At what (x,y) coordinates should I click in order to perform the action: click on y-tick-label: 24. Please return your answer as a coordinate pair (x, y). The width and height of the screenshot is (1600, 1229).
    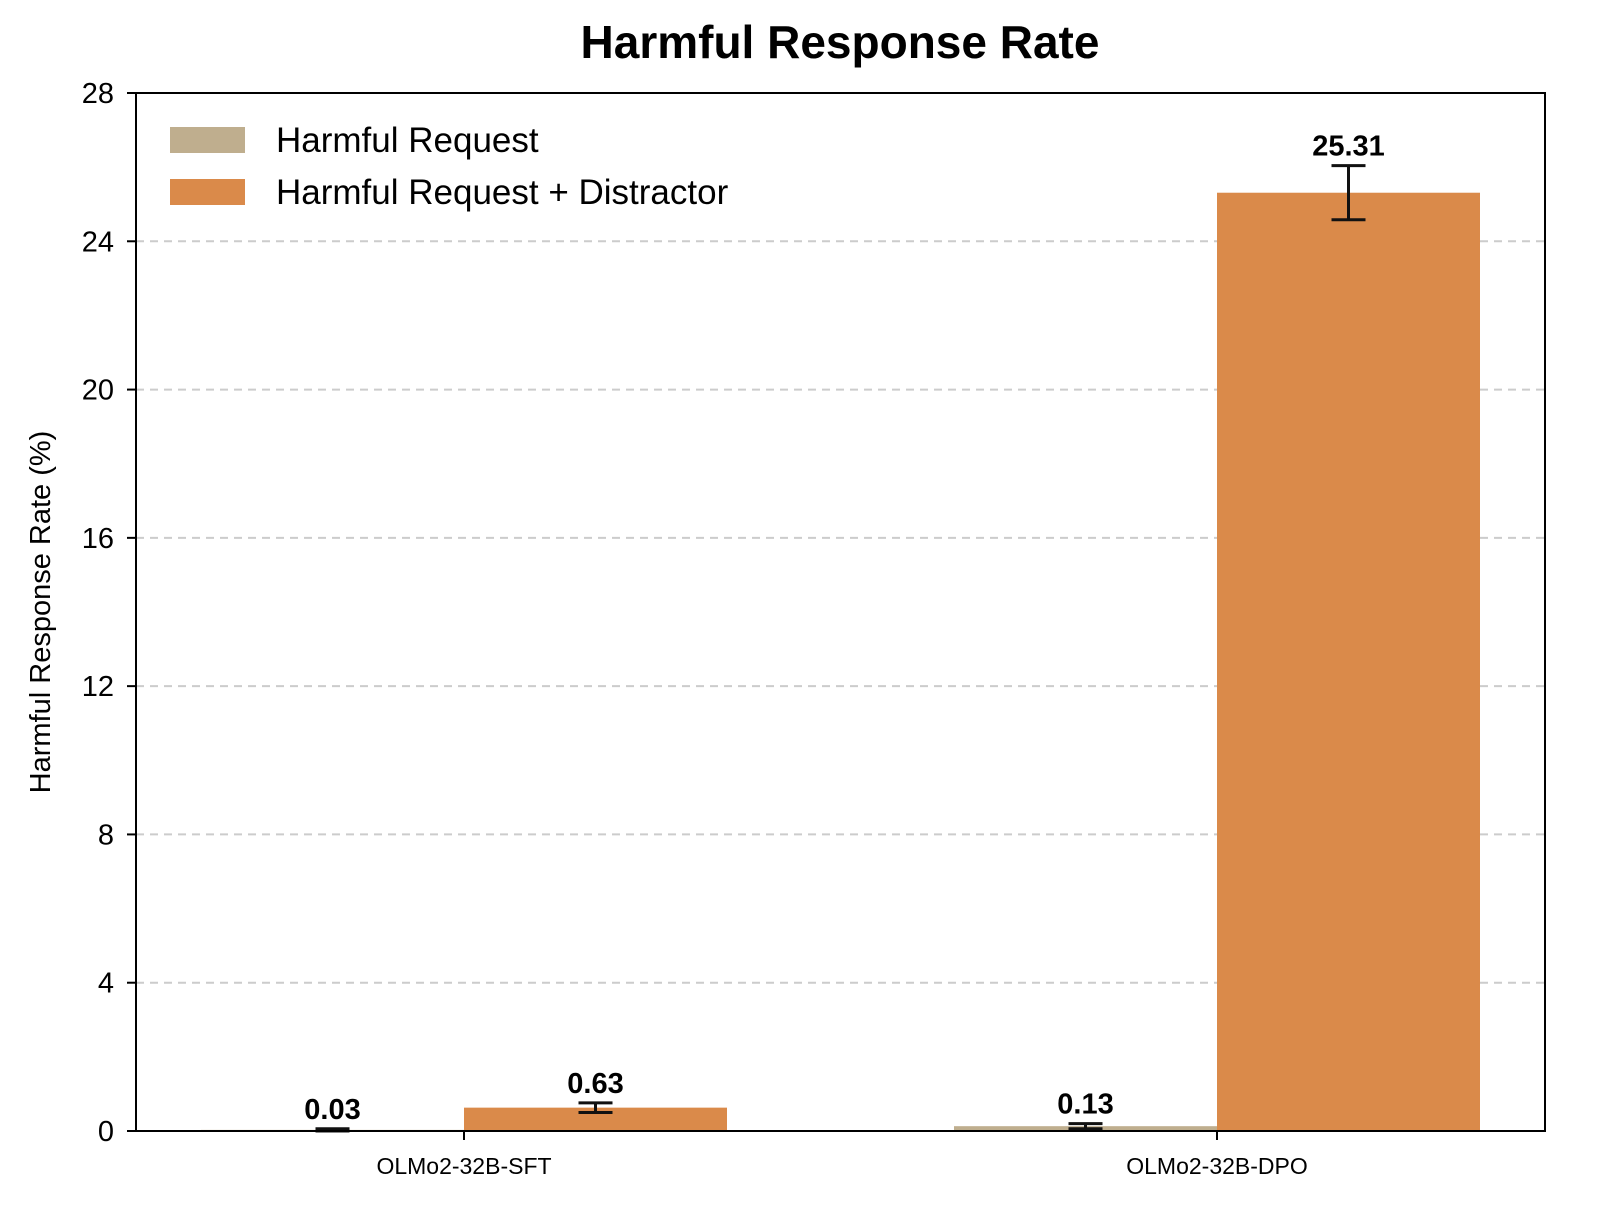
    Looking at the image, I should click on (98, 242).